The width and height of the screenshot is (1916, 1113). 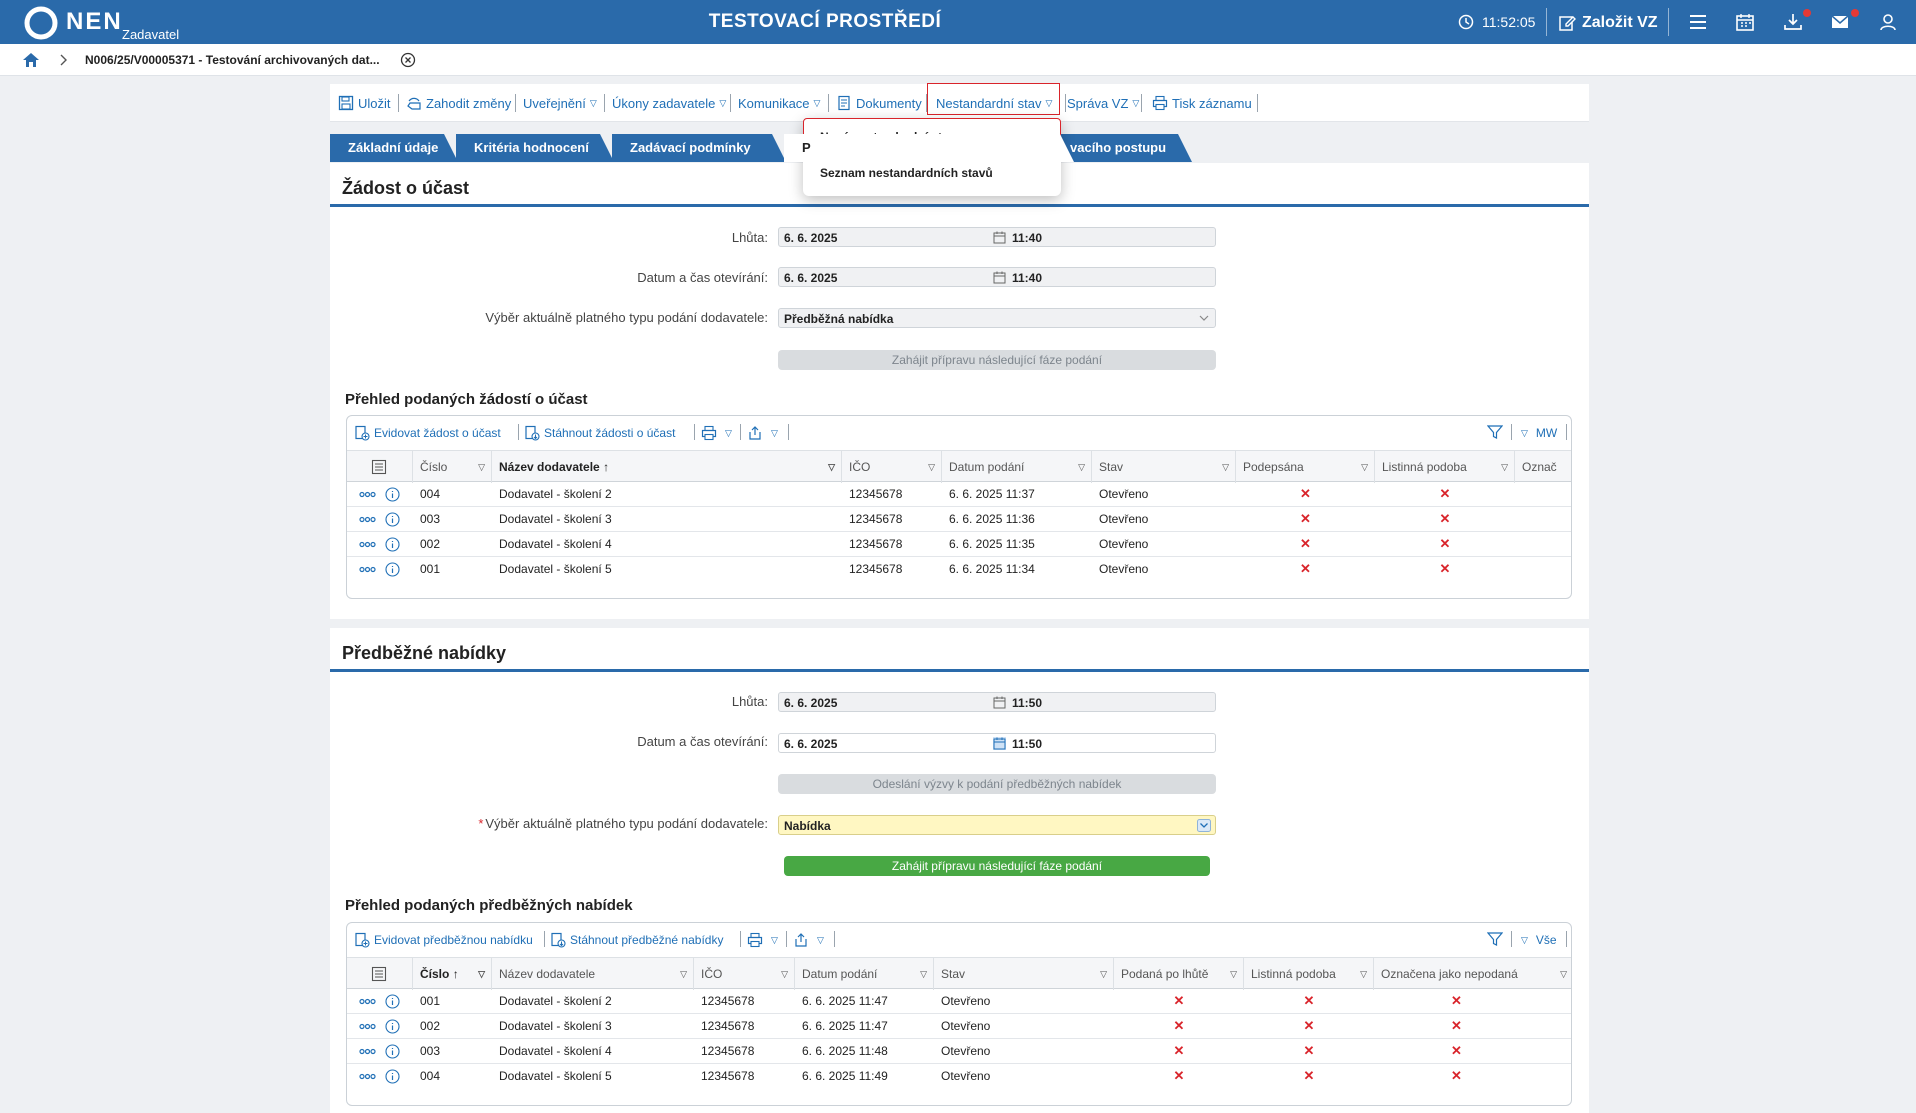 What do you see at coordinates (427, 433) in the screenshot?
I see `add-request-button: Evidovat žádost o účast` at bounding box center [427, 433].